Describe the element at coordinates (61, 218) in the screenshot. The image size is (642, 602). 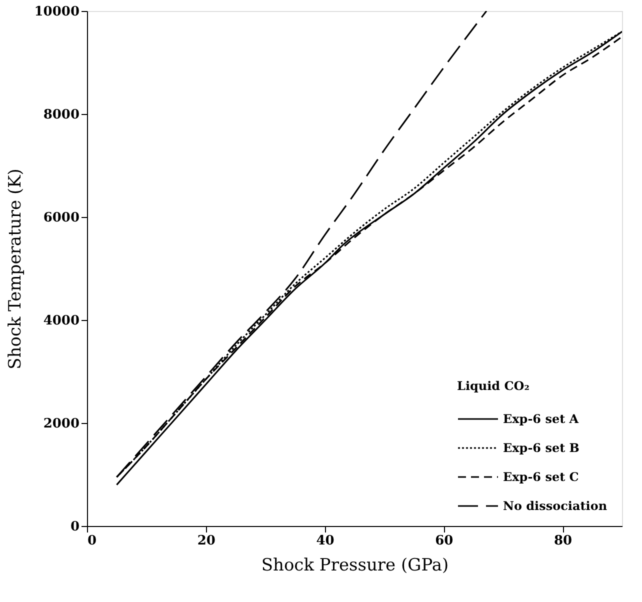
I see `y-tick-label: 6000` at that location.